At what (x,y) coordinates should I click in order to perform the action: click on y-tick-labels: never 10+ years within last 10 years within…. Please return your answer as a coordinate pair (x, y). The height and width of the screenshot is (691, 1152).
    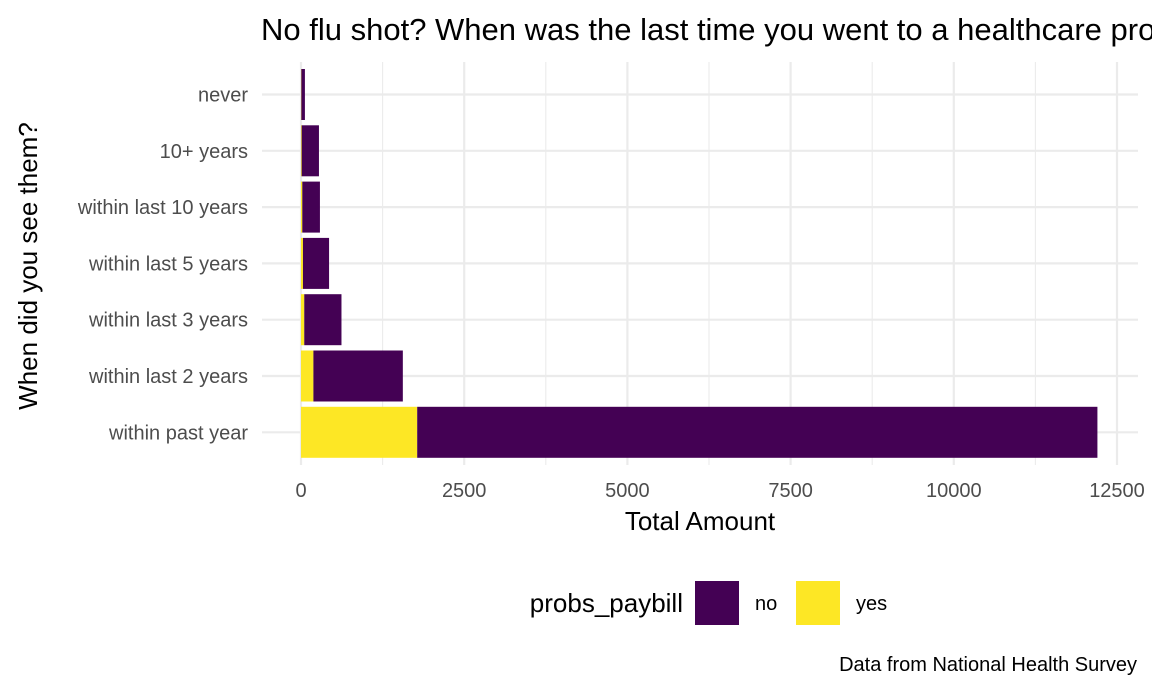
    Looking at the image, I should click on (162, 265).